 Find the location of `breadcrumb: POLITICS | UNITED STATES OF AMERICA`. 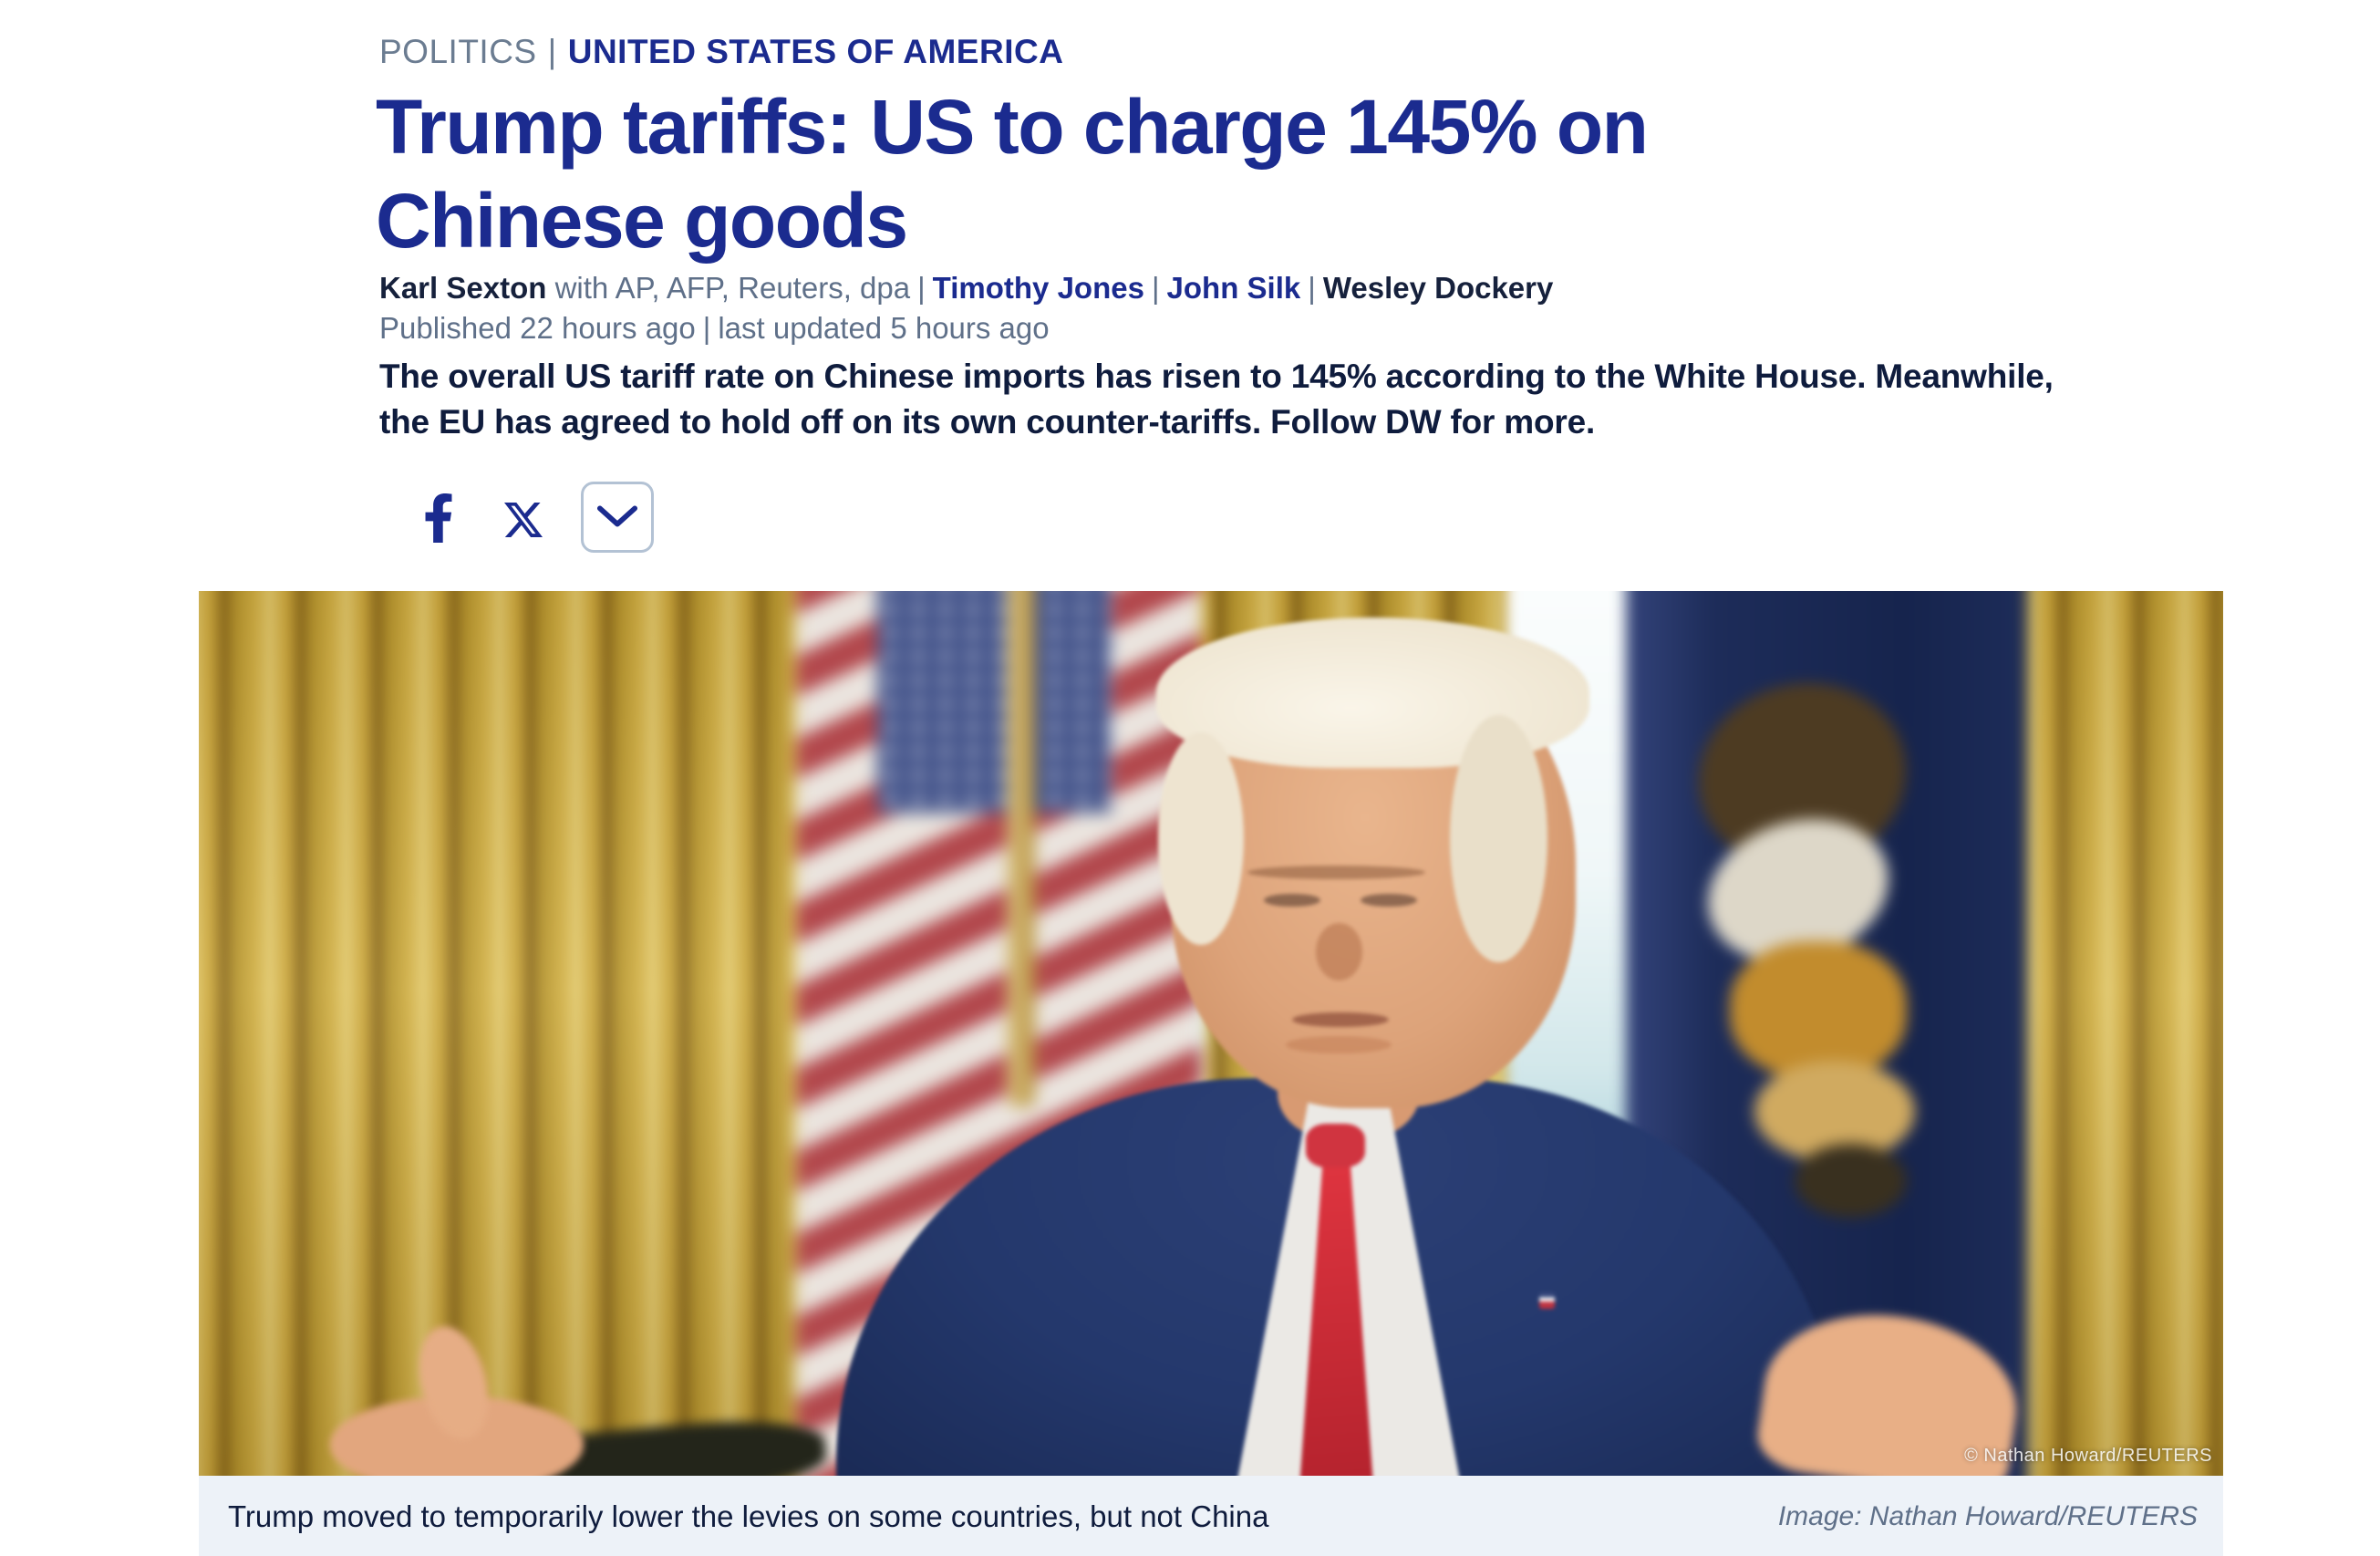

breadcrumb: POLITICS | UNITED STATES OF AMERICA is located at coordinates (721, 52).